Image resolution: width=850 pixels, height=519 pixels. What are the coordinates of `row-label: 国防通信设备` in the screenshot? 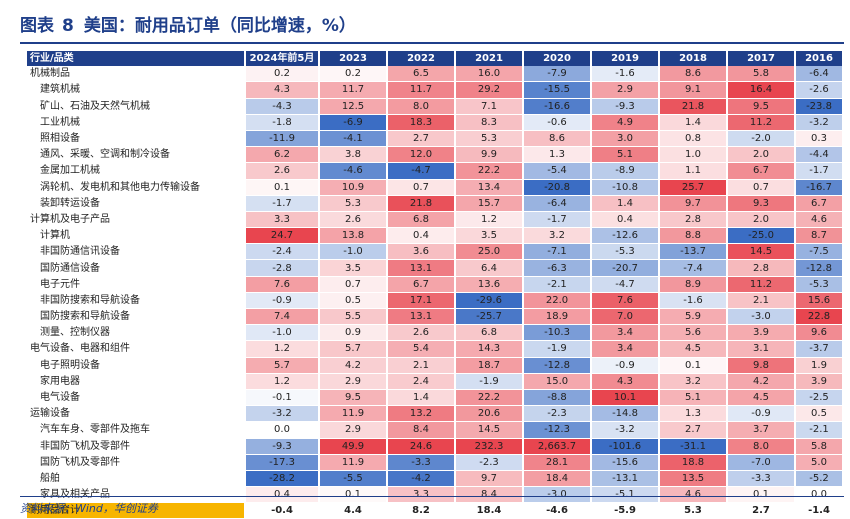 It's located at (136, 268).